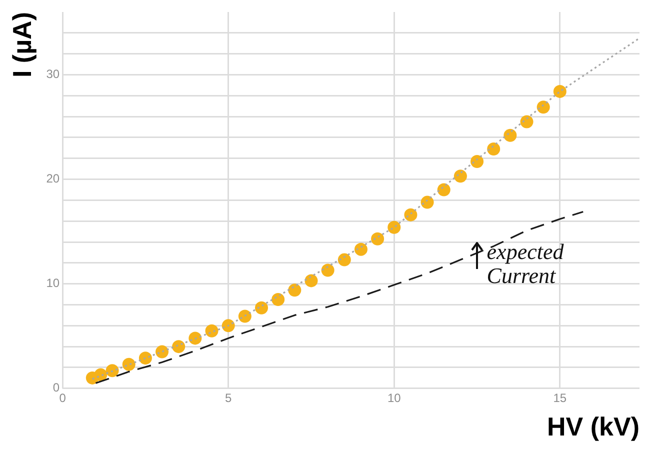 This screenshot has width=646, height=452. What do you see at coordinates (53, 74) in the screenshot?
I see `y-tick-label: 30` at bounding box center [53, 74].